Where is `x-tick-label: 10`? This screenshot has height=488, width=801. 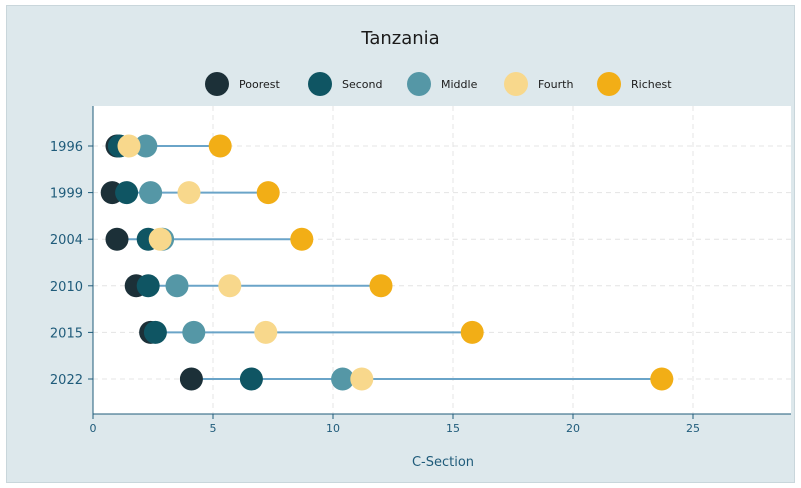 x-tick-label: 10 is located at coordinates (333, 428).